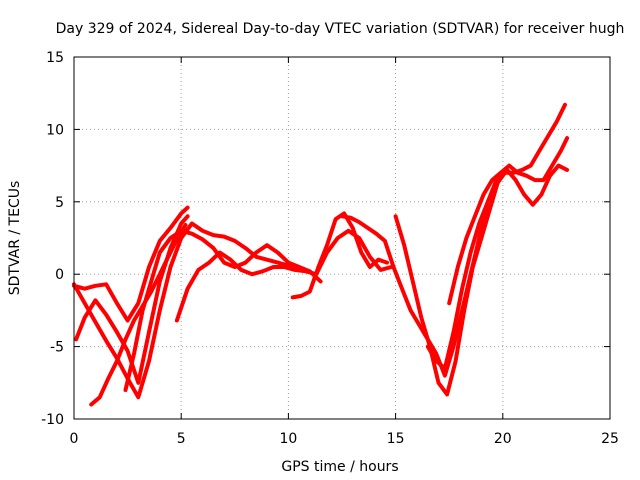  What do you see at coordinates (55, 58) in the screenshot?
I see `y-tick-label: 15` at bounding box center [55, 58].